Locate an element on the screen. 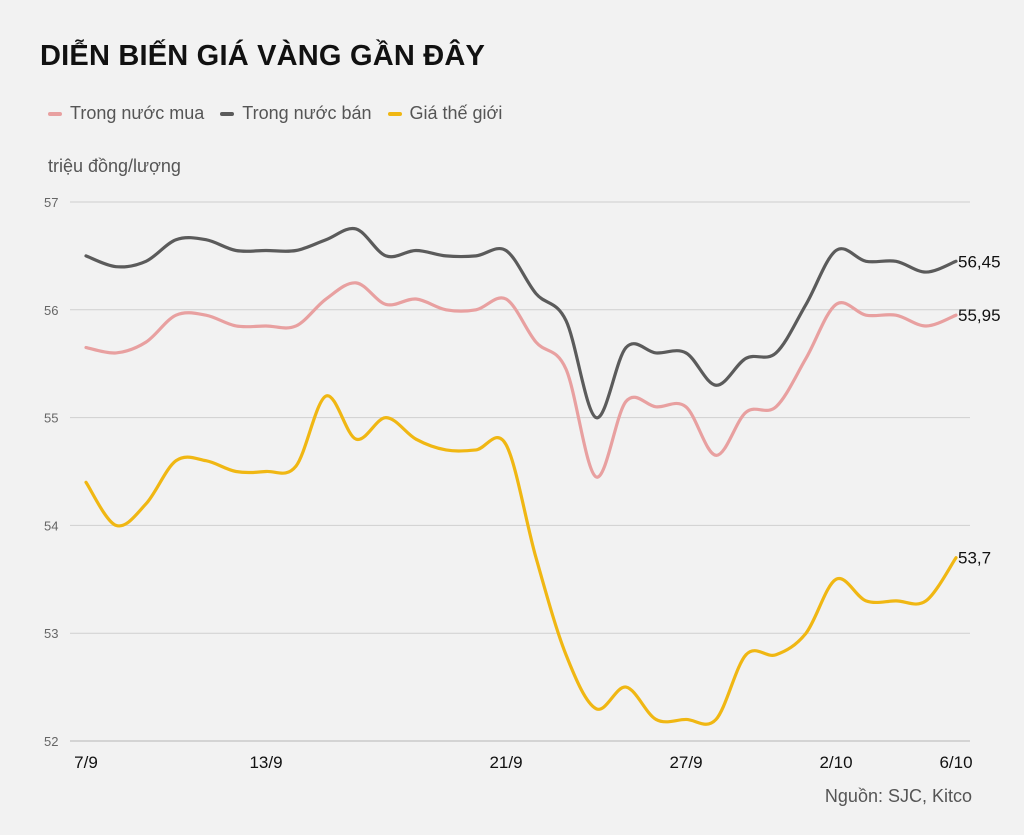 The width and height of the screenshot is (1024, 835). y-tick-label: 53 is located at coordinates (51, 633).